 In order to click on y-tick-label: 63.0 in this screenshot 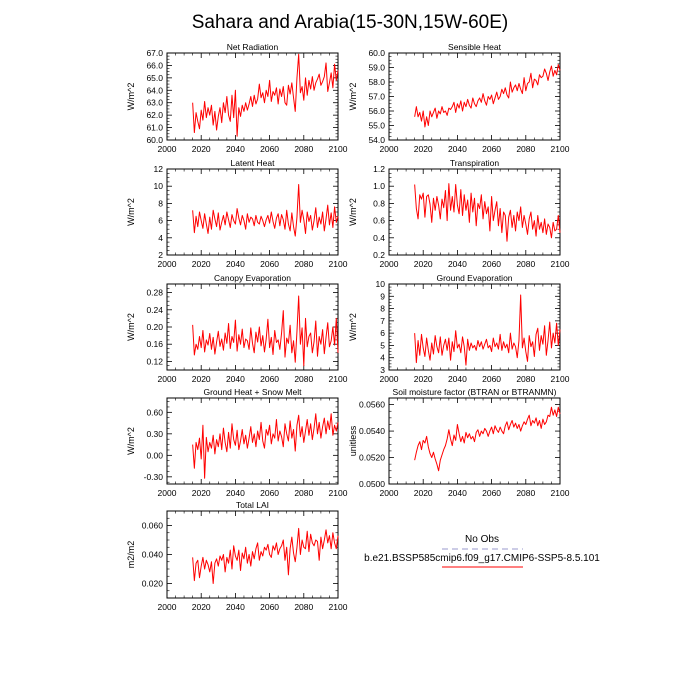, I will do `click(154, 103)`.